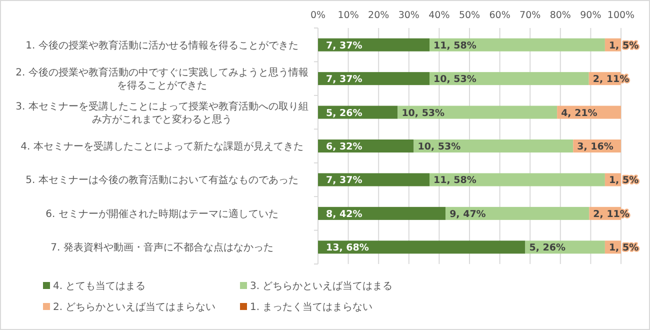 The image size is (650, 330). What do you see at coordinates (162, 45) in the screenshot?
I see `y-tick-label: 1. 今後の授業や教育活動に活かせる情報を得ることができた` at bounding box center [162, 45].